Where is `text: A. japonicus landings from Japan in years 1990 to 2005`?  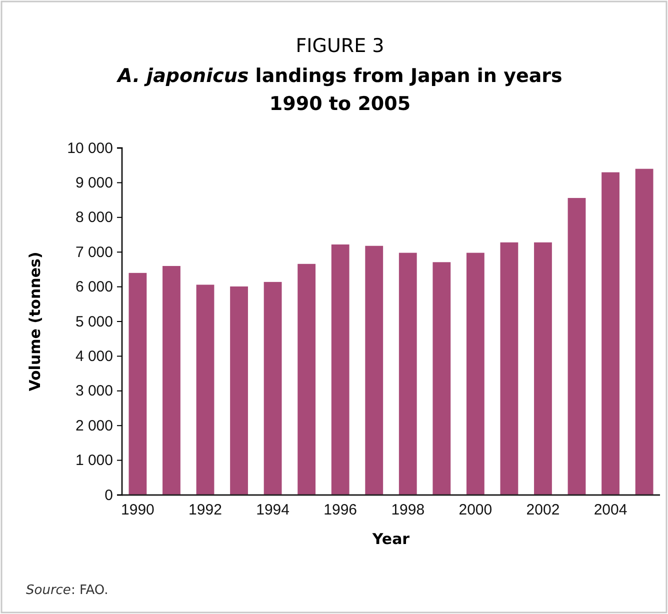 text: A. japonicus landings from Japan in years 1990 to 2005 is located at coordinates (340, 90).